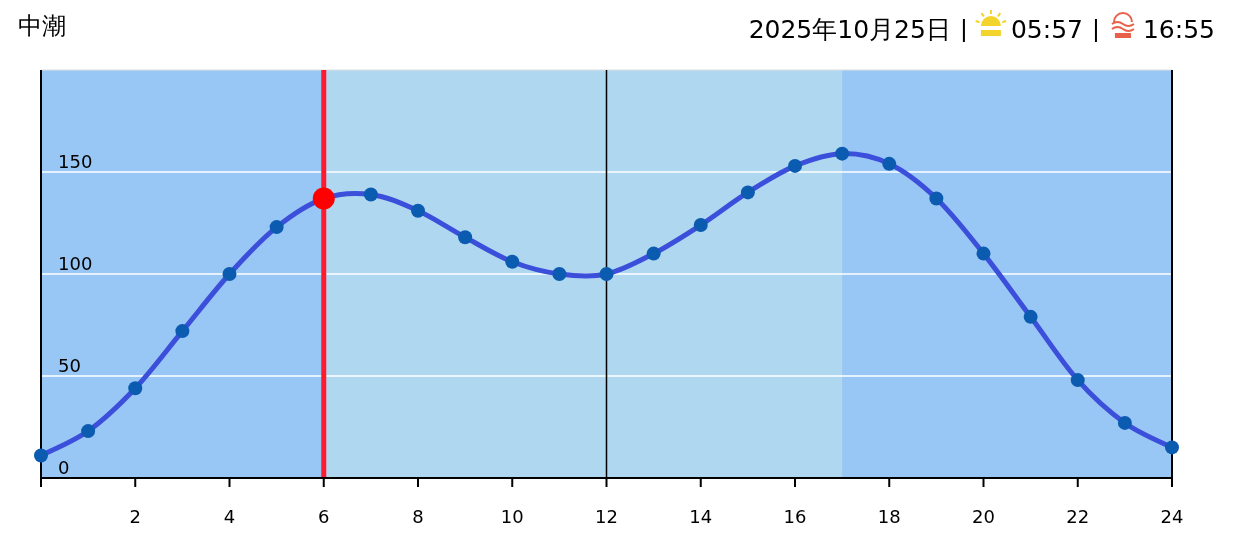 The height and width of the screenshot is (548, 1241). Describe the element at coordinates (69, 365) in the screenshot. I see `y-tick-label: 50` at that location.